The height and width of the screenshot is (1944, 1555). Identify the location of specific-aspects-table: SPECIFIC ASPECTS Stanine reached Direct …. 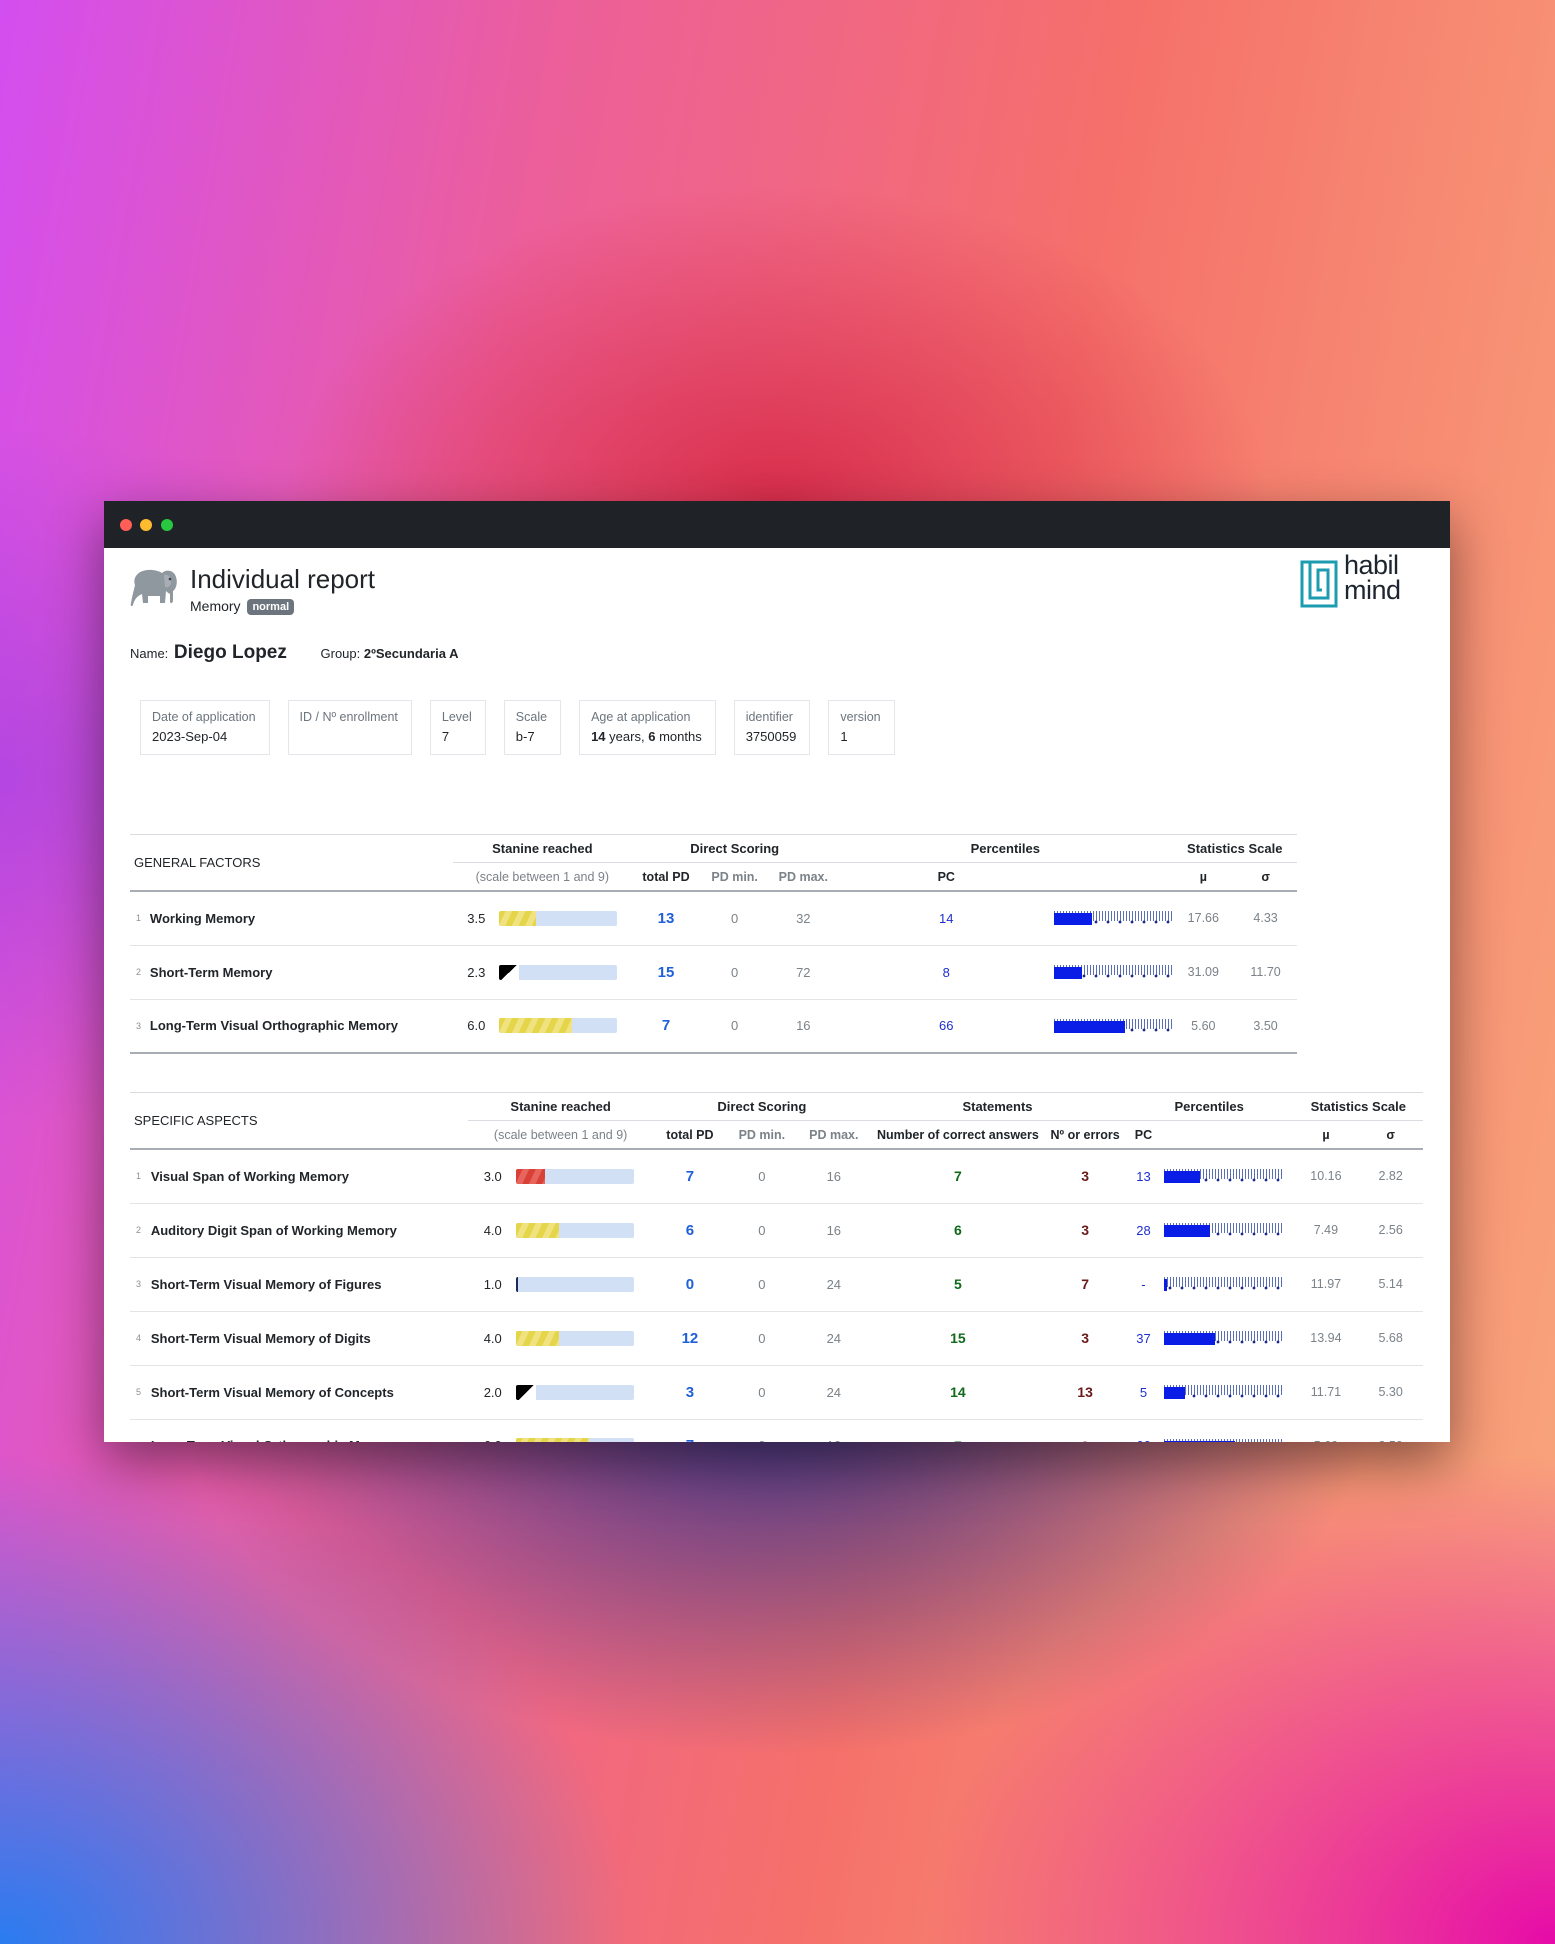
(776, 1267).